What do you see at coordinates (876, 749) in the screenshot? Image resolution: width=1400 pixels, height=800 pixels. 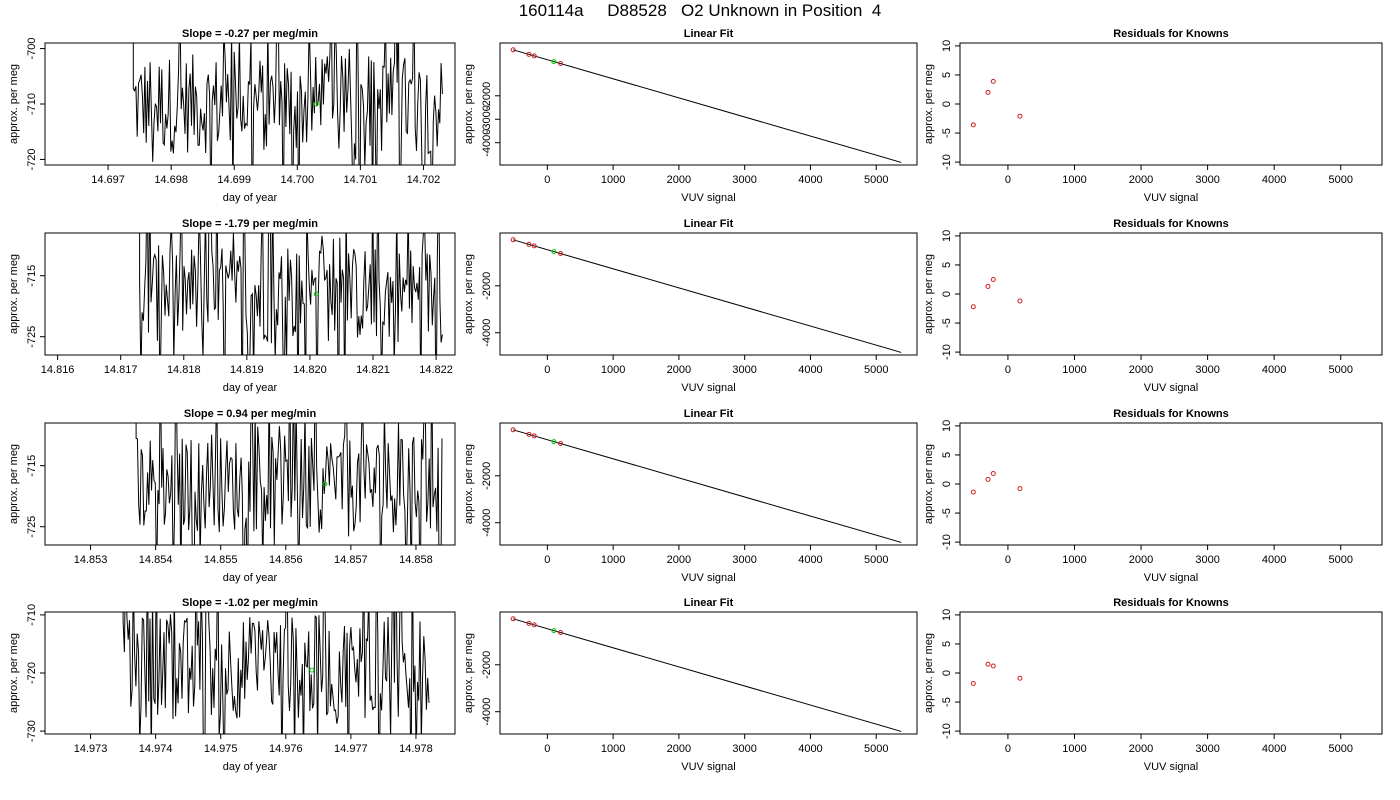 I see `linear-fit-r4-xtick-label: 5000` at bounding box center [876, 749].